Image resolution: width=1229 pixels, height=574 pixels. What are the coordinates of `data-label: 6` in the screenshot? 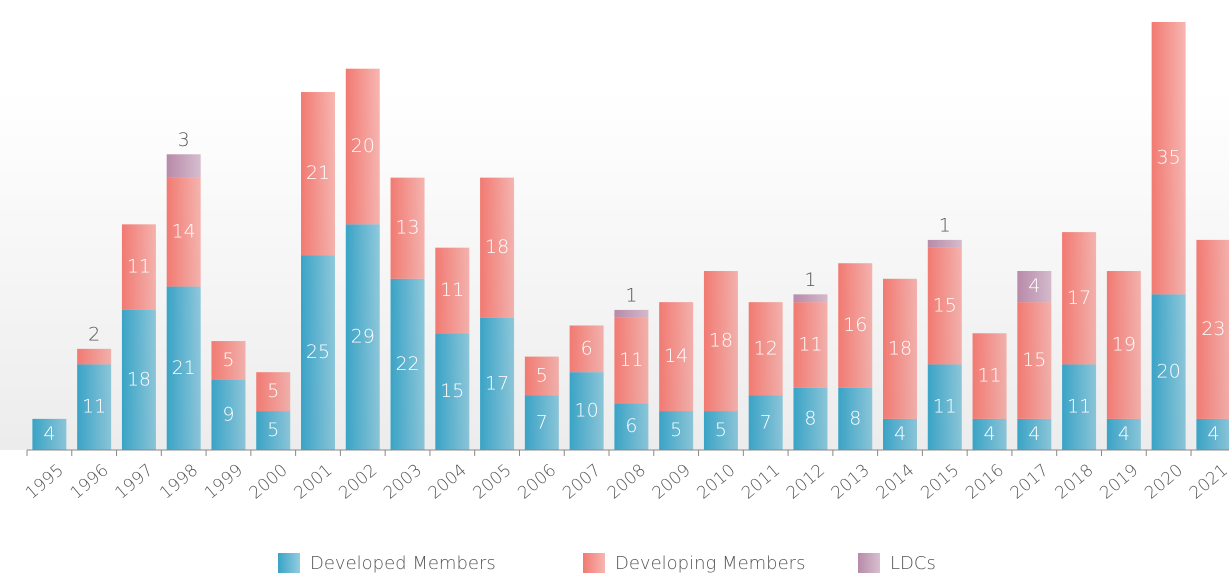 It's located at (631, 426).